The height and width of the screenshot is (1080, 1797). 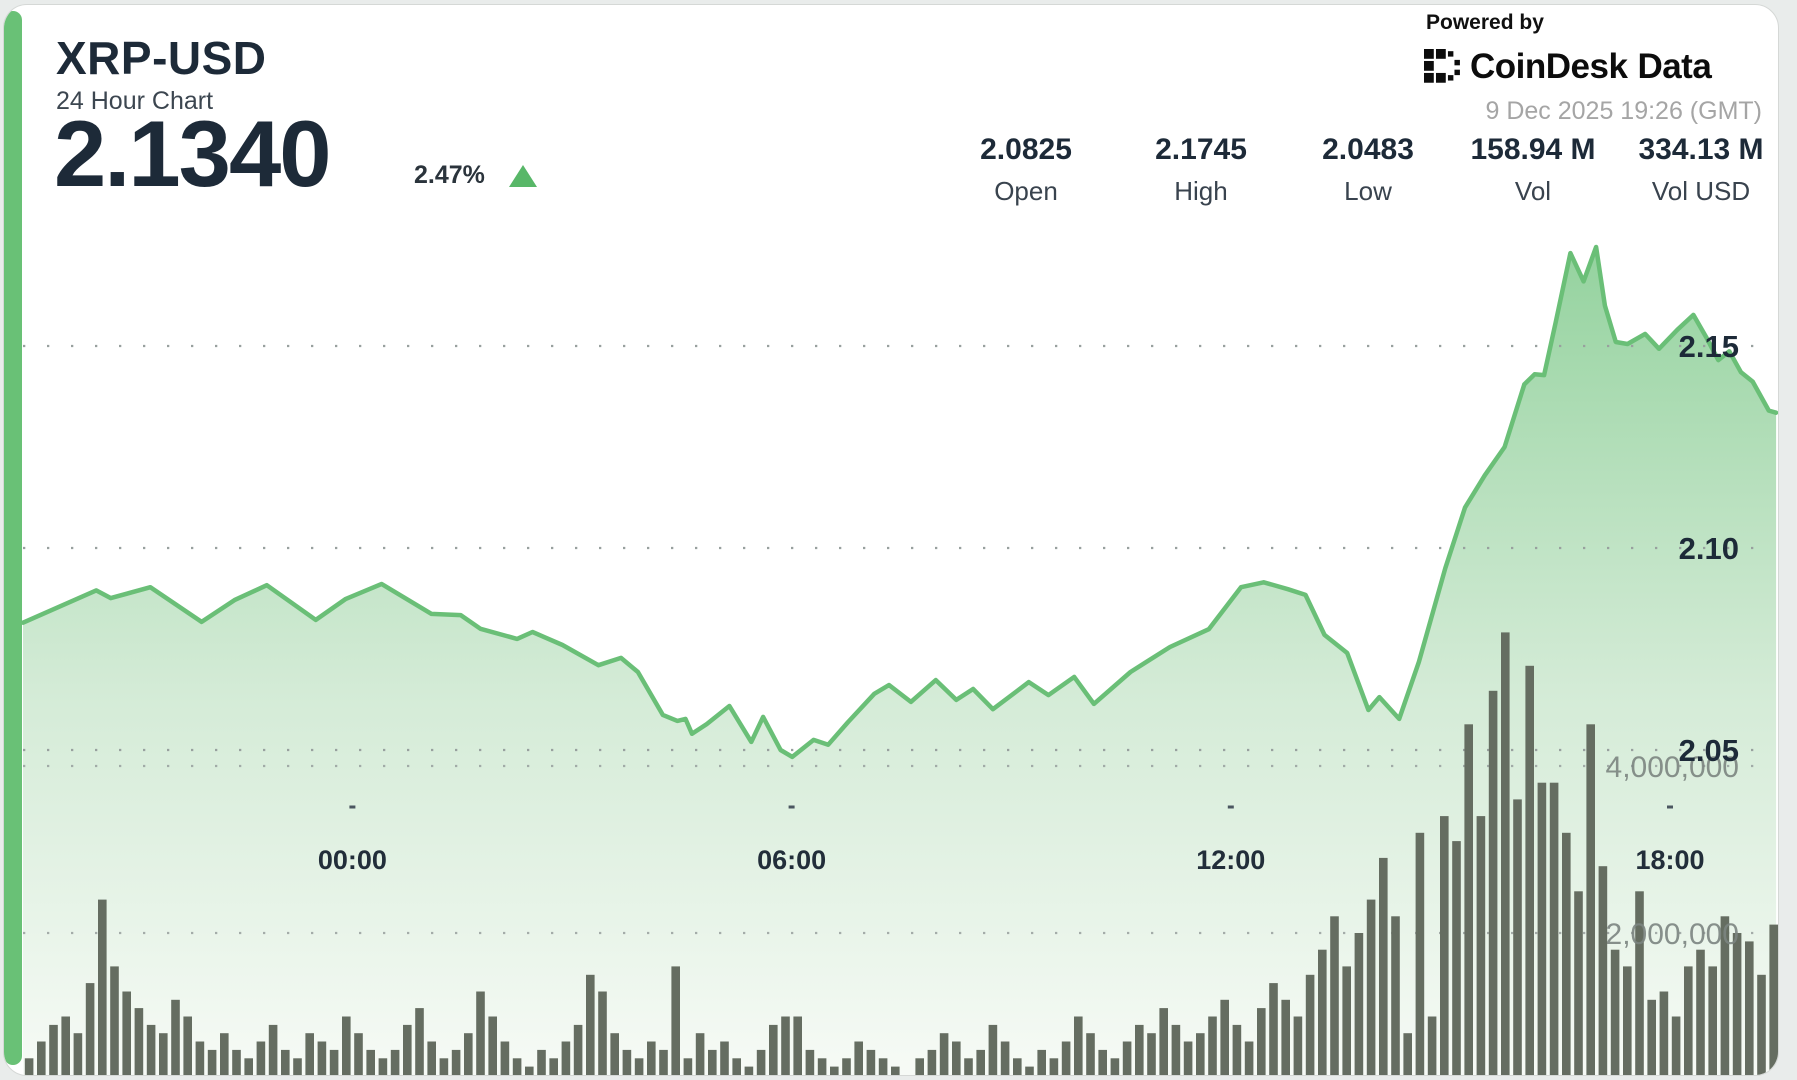 I want to click on brand-suffix: Data, so click(x=1674, y=66).